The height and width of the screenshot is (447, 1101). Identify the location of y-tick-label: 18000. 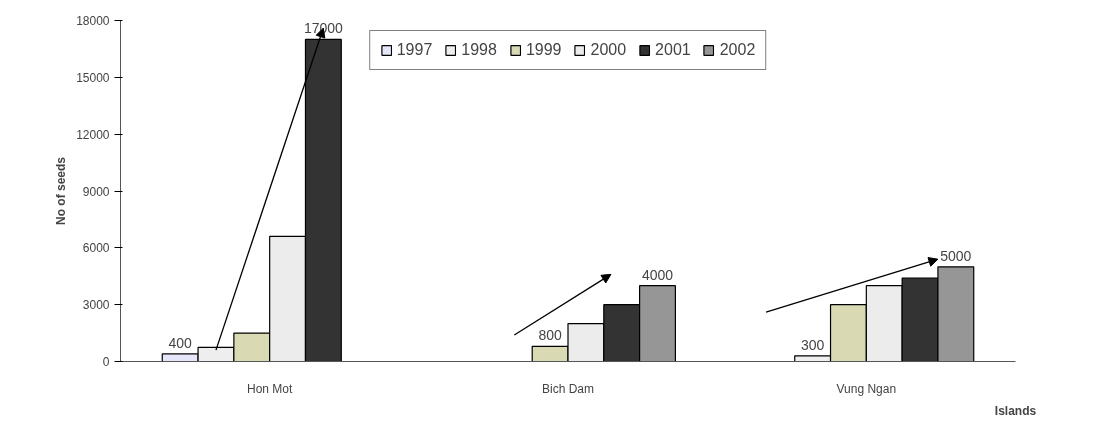
(93, 21).